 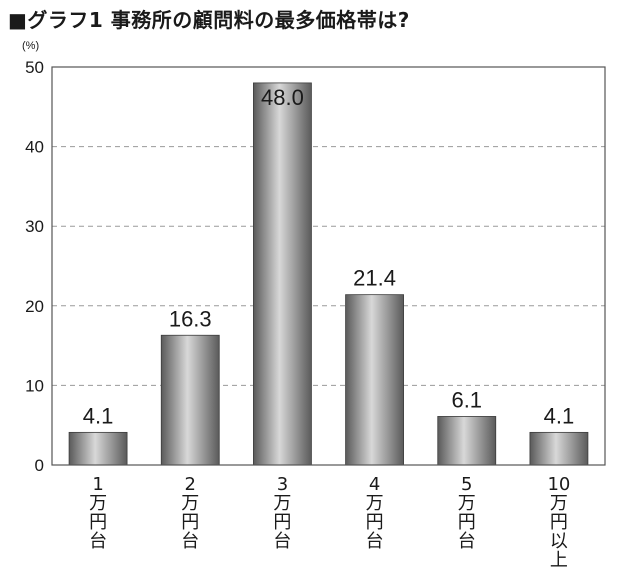 What do you see at coordinates (34, 306) in the screenshot?
I see `y-tick-label: 20` at bounding box center [34, 306].